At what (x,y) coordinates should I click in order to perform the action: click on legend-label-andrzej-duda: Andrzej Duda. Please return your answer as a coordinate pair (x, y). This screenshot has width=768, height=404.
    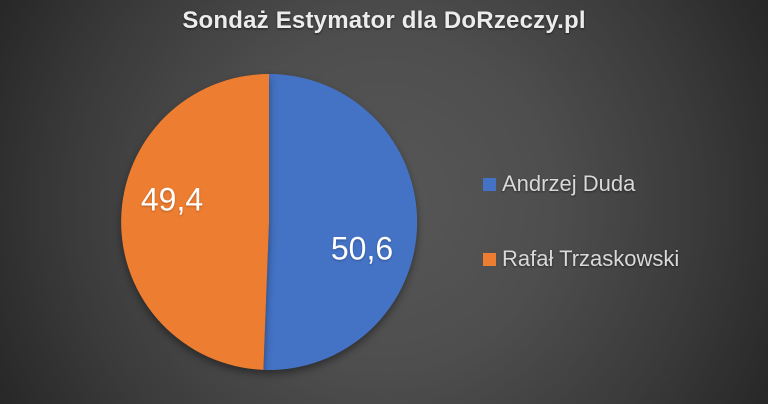
    Looking at the image, I should click on (569, 183).